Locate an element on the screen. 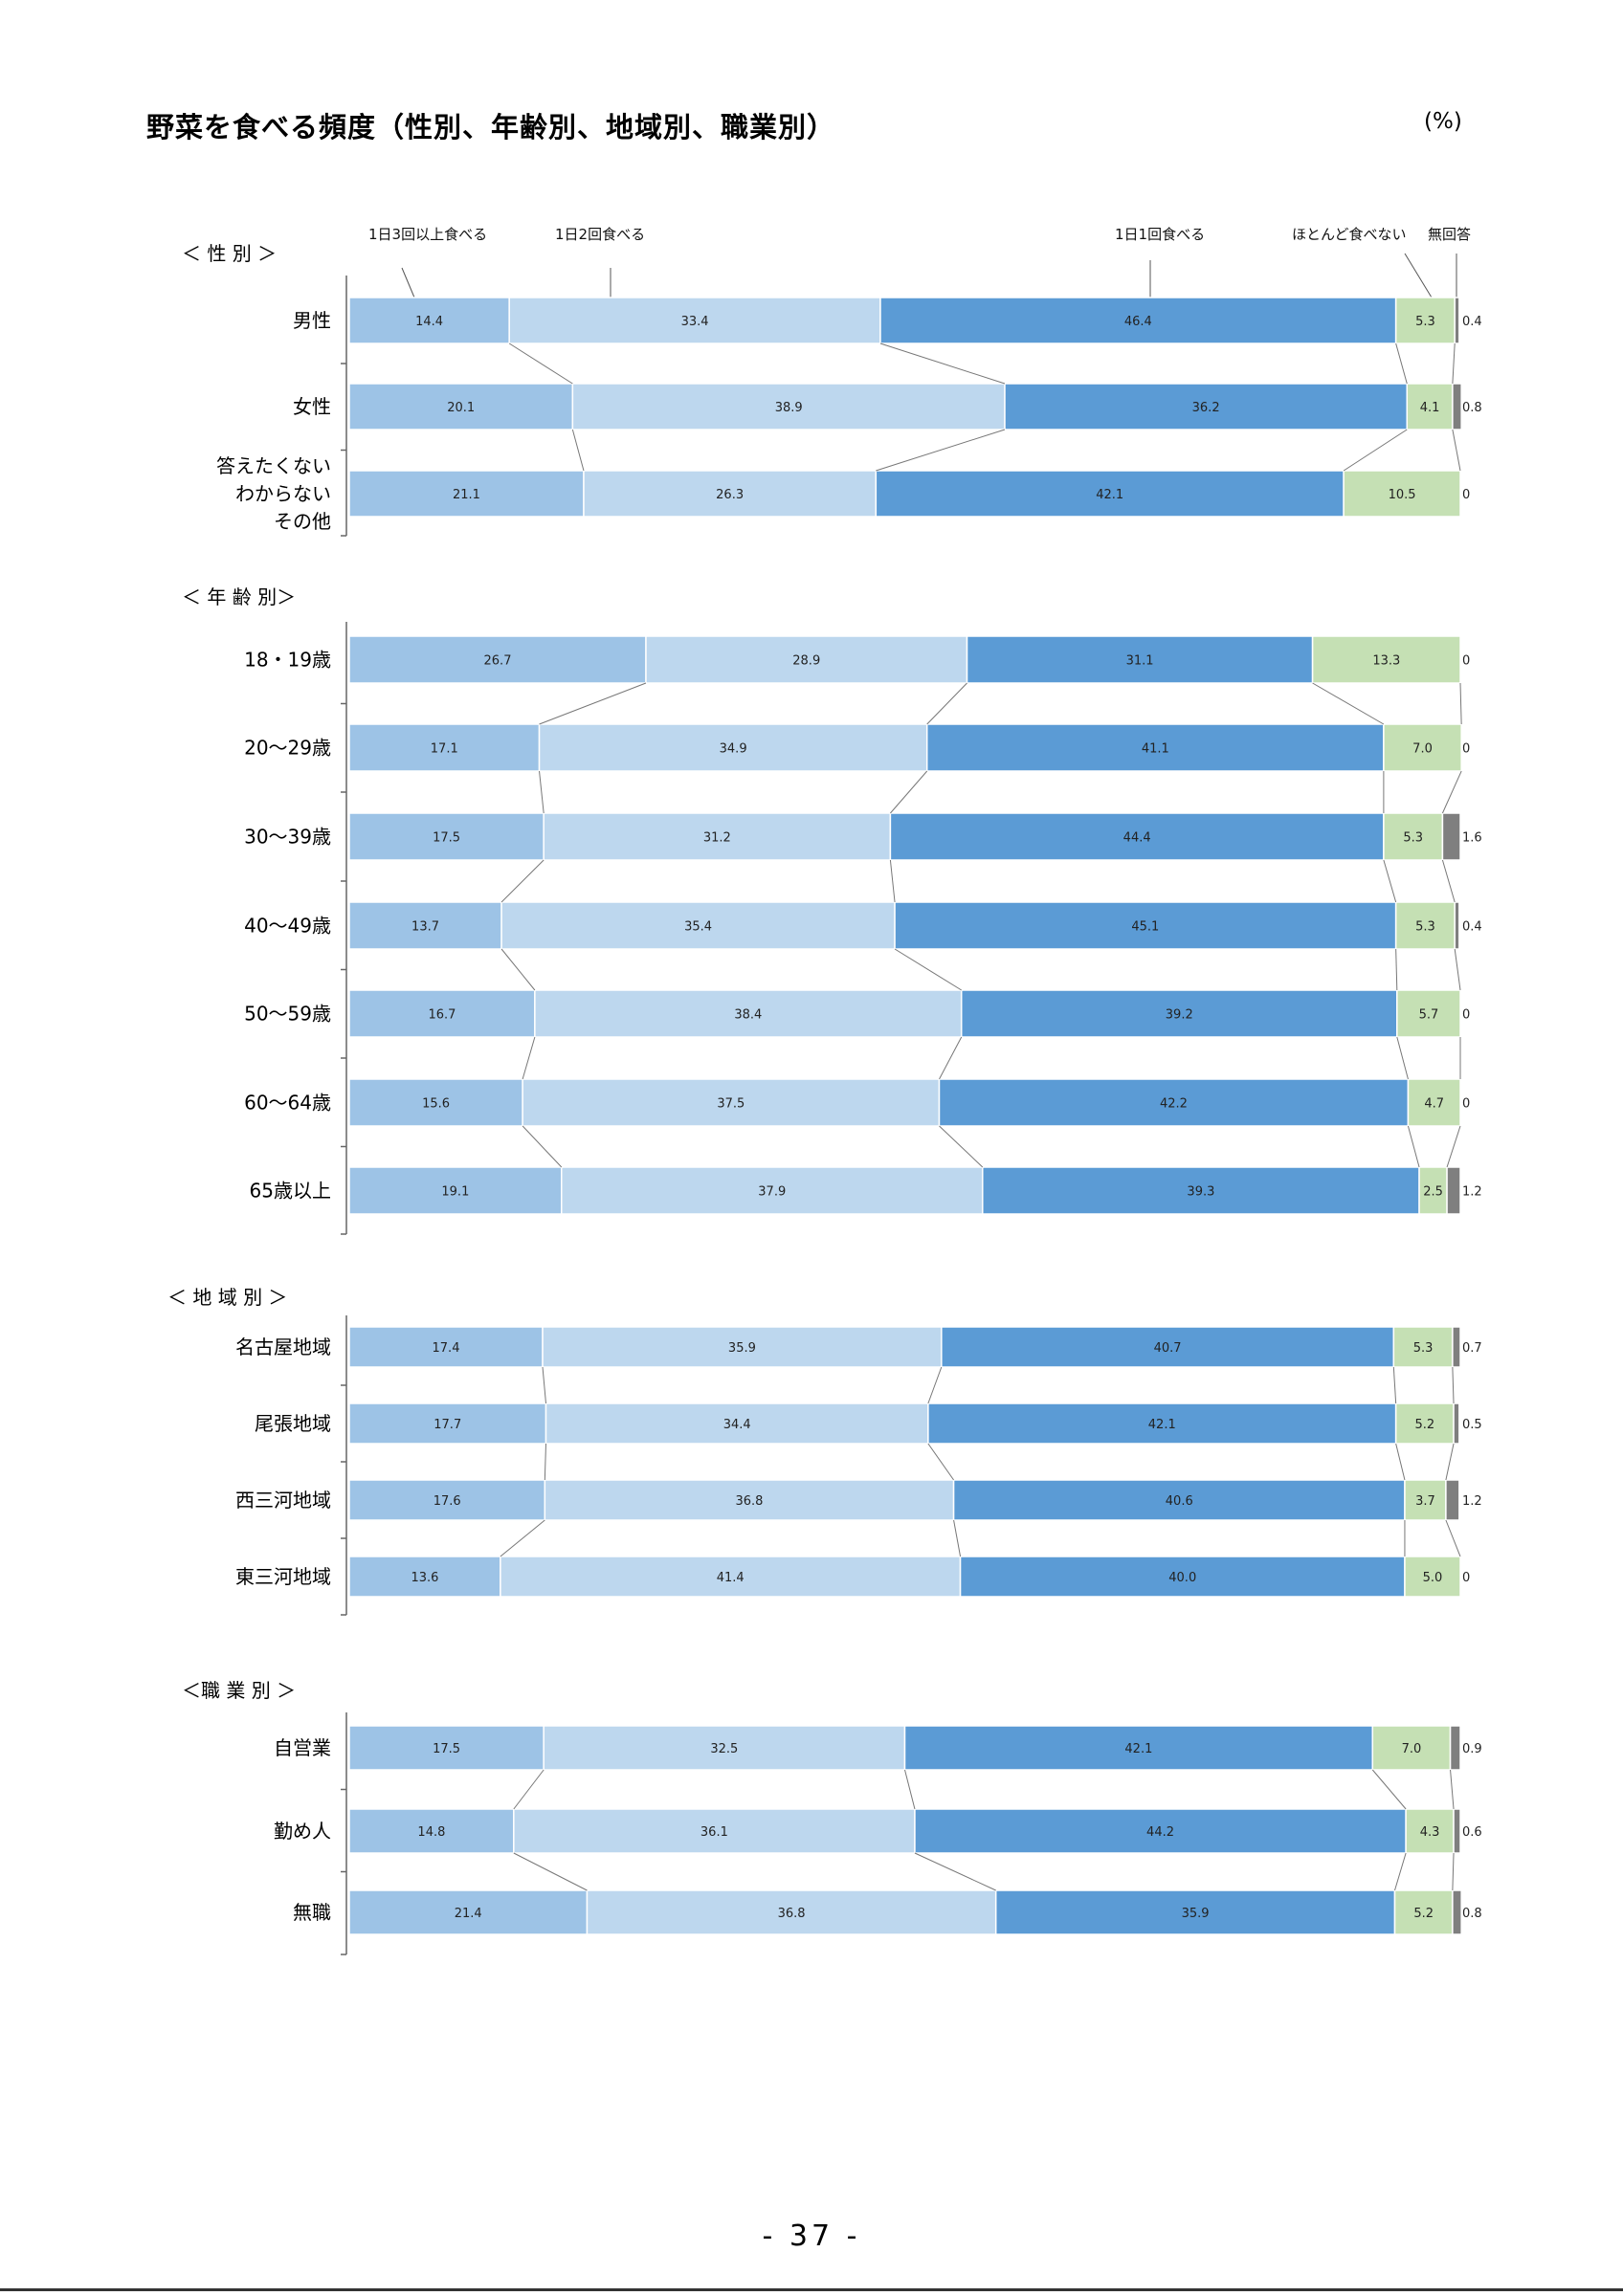 The width and height of the screenshot is (1623, 2296). data-label: 42.2 is located at coordinates (1174, 1105).